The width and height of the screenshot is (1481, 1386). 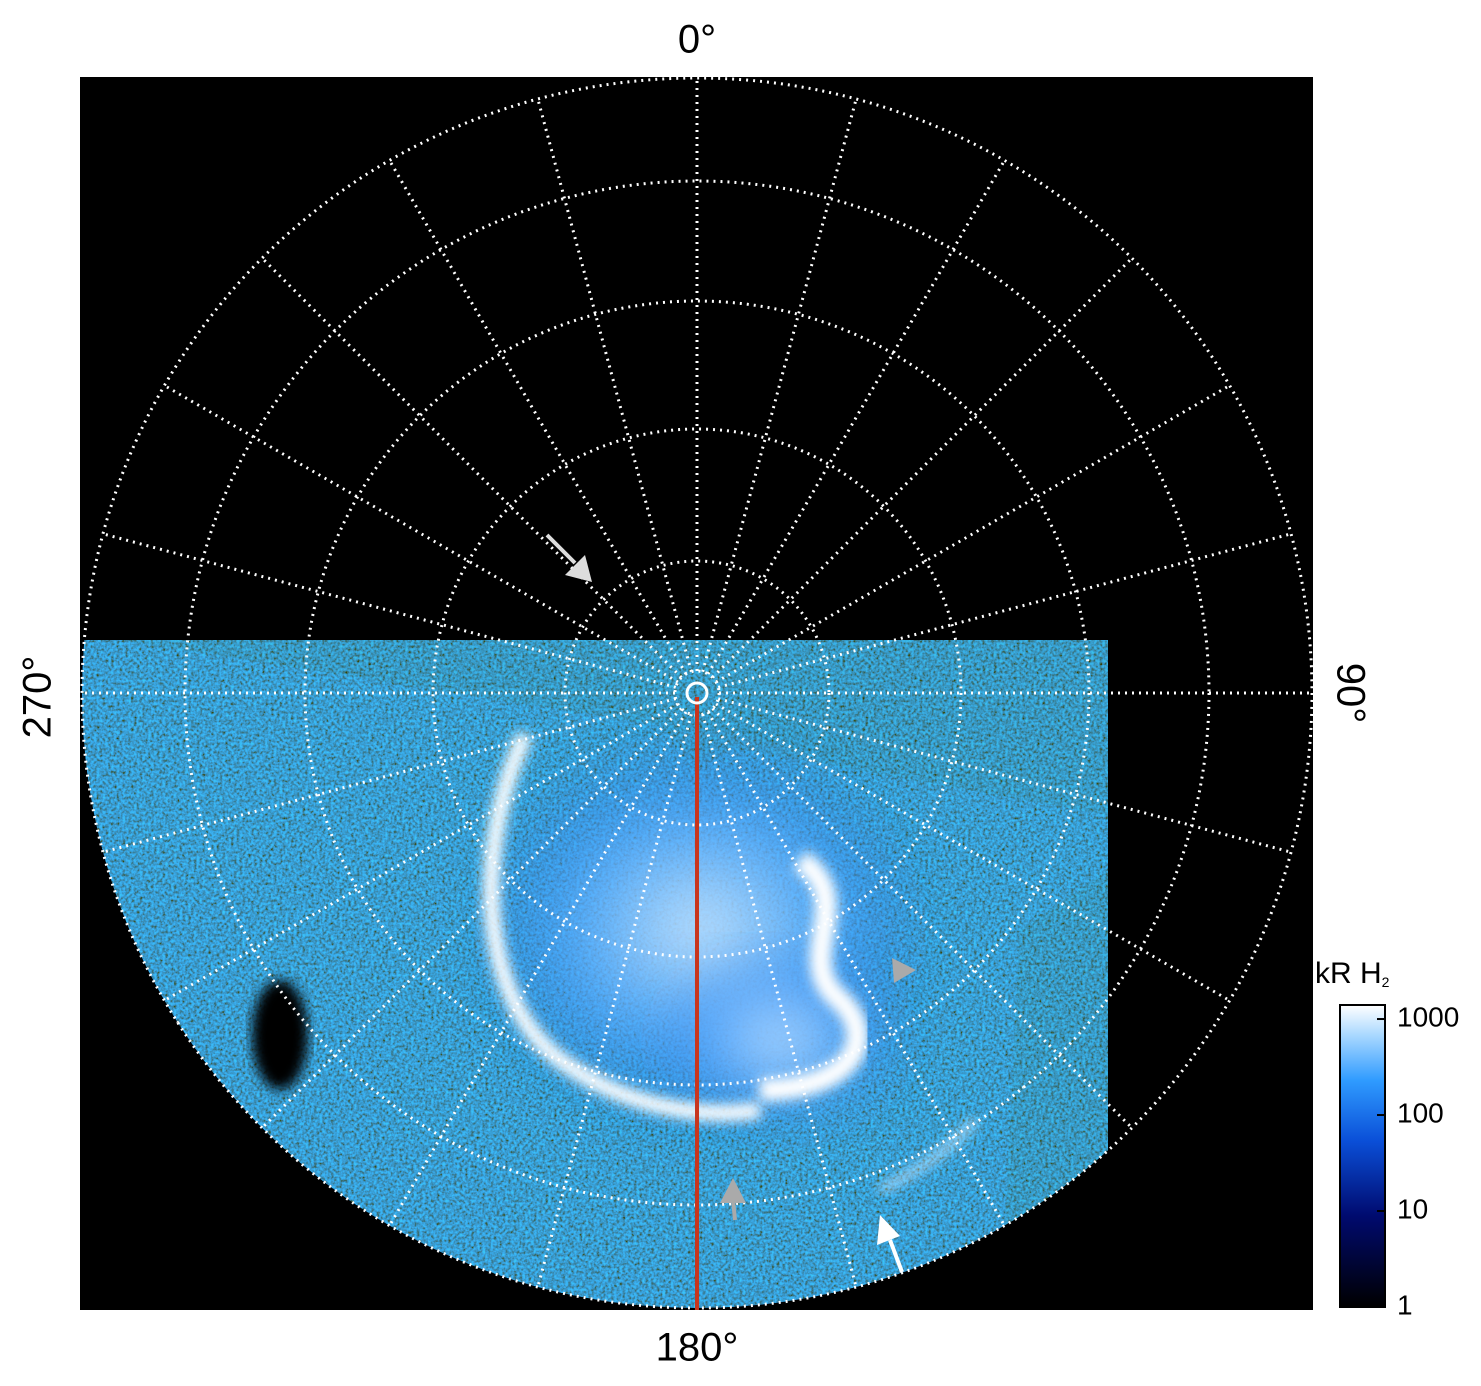 I want to click on colorbar-label: kR H2, so click(x=1352, y=973).